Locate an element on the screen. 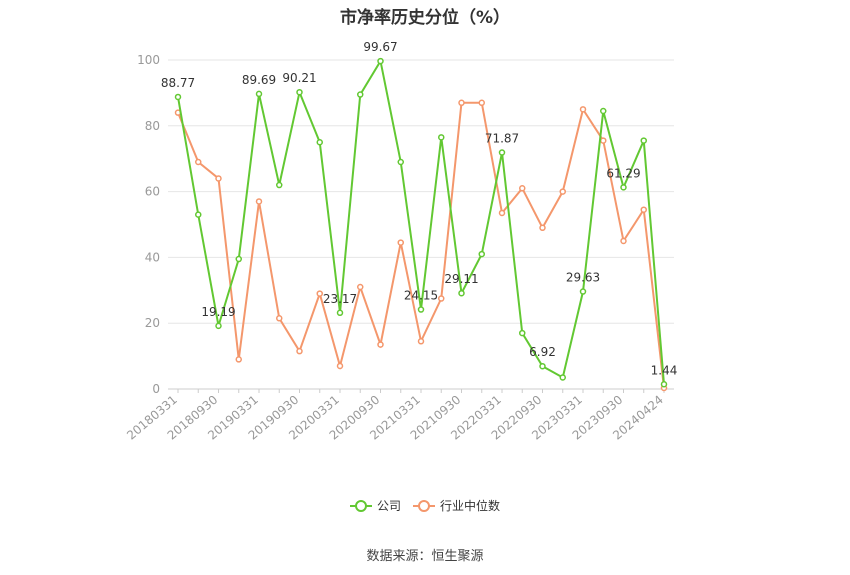  y-tick-label: 40 is located at coordinates (152, 257).